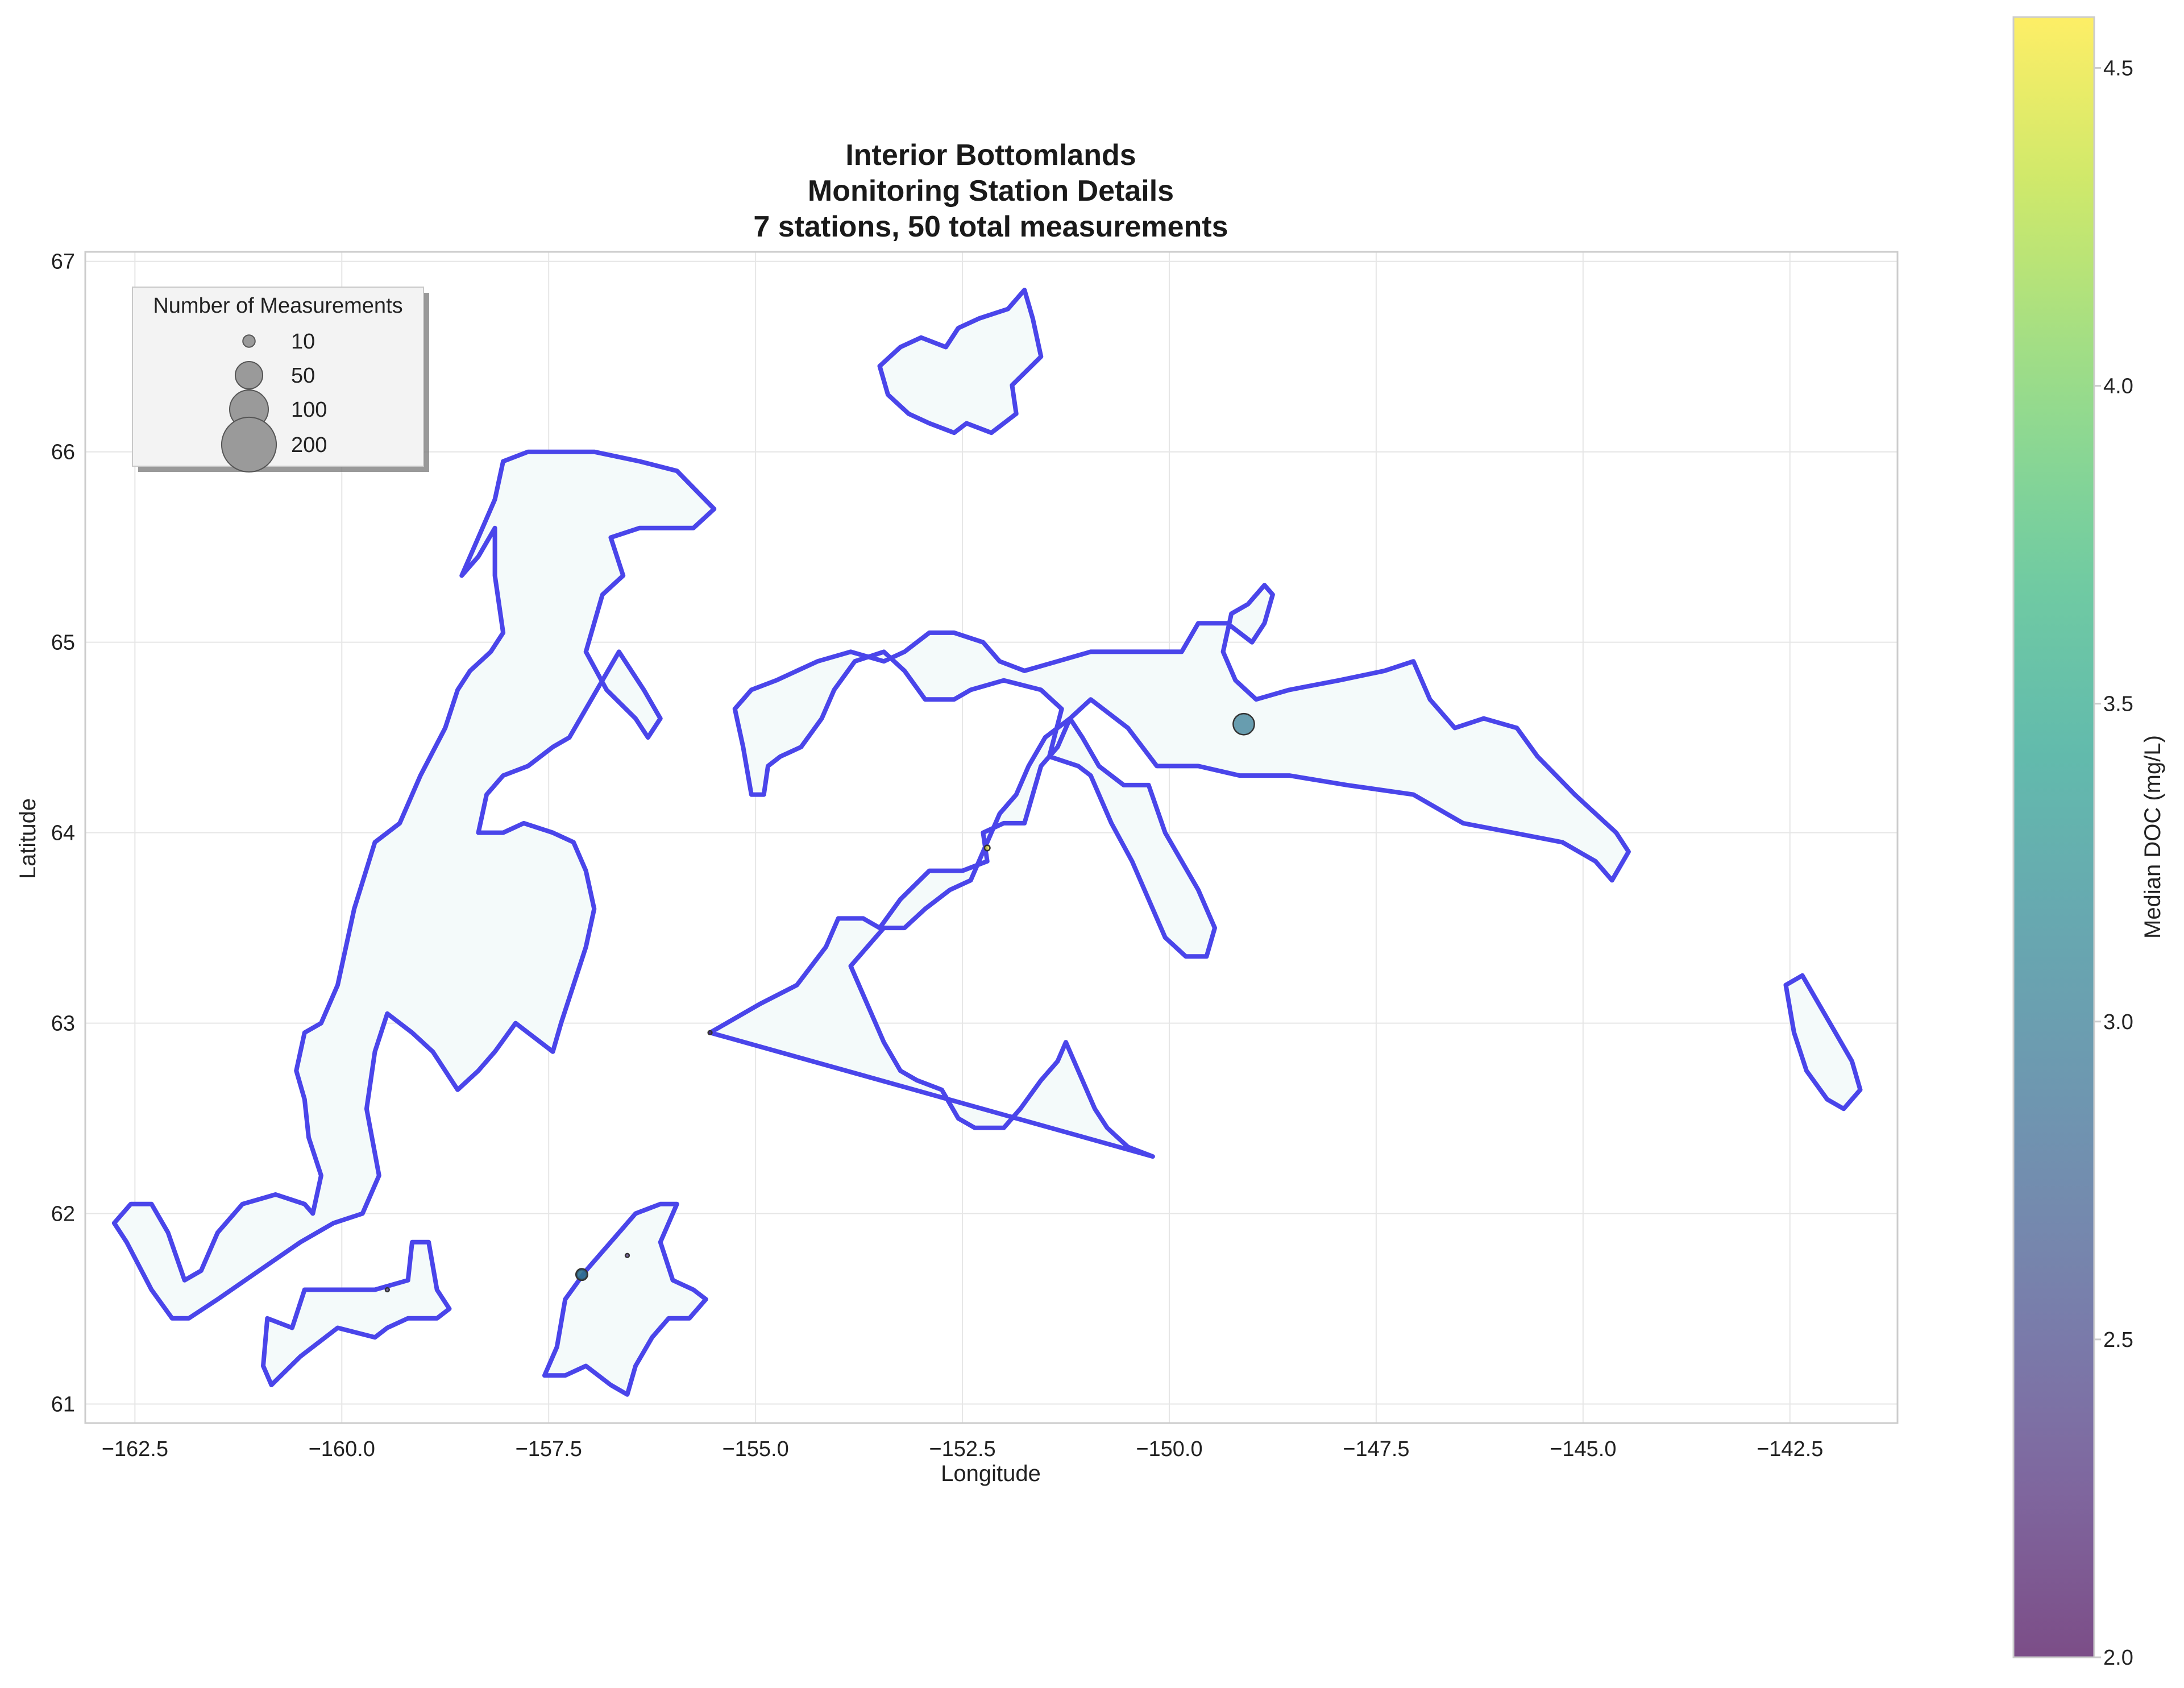  What do you see at coordinates (991, 191) in the screenshot?
I see `title-line-2: Monitoring Station Details` at bounding box center [991, 191].